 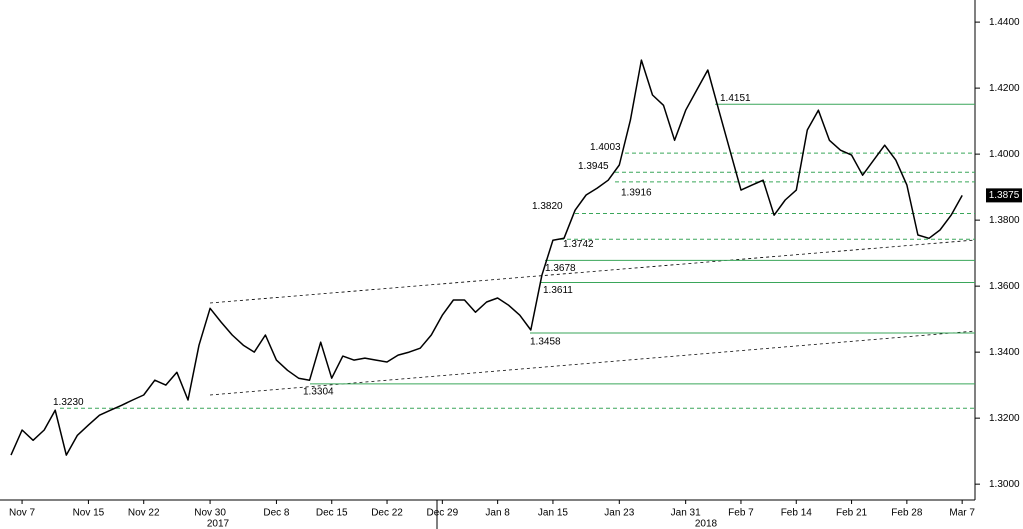 What do you see at coordinates (741, 513) in the screenshot?
I see `x-tick-label: Feb 7` at bounding box center [741, 513].